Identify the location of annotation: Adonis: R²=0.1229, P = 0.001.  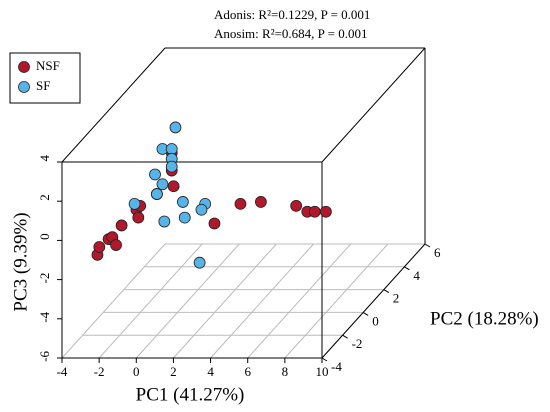
(292, 14).